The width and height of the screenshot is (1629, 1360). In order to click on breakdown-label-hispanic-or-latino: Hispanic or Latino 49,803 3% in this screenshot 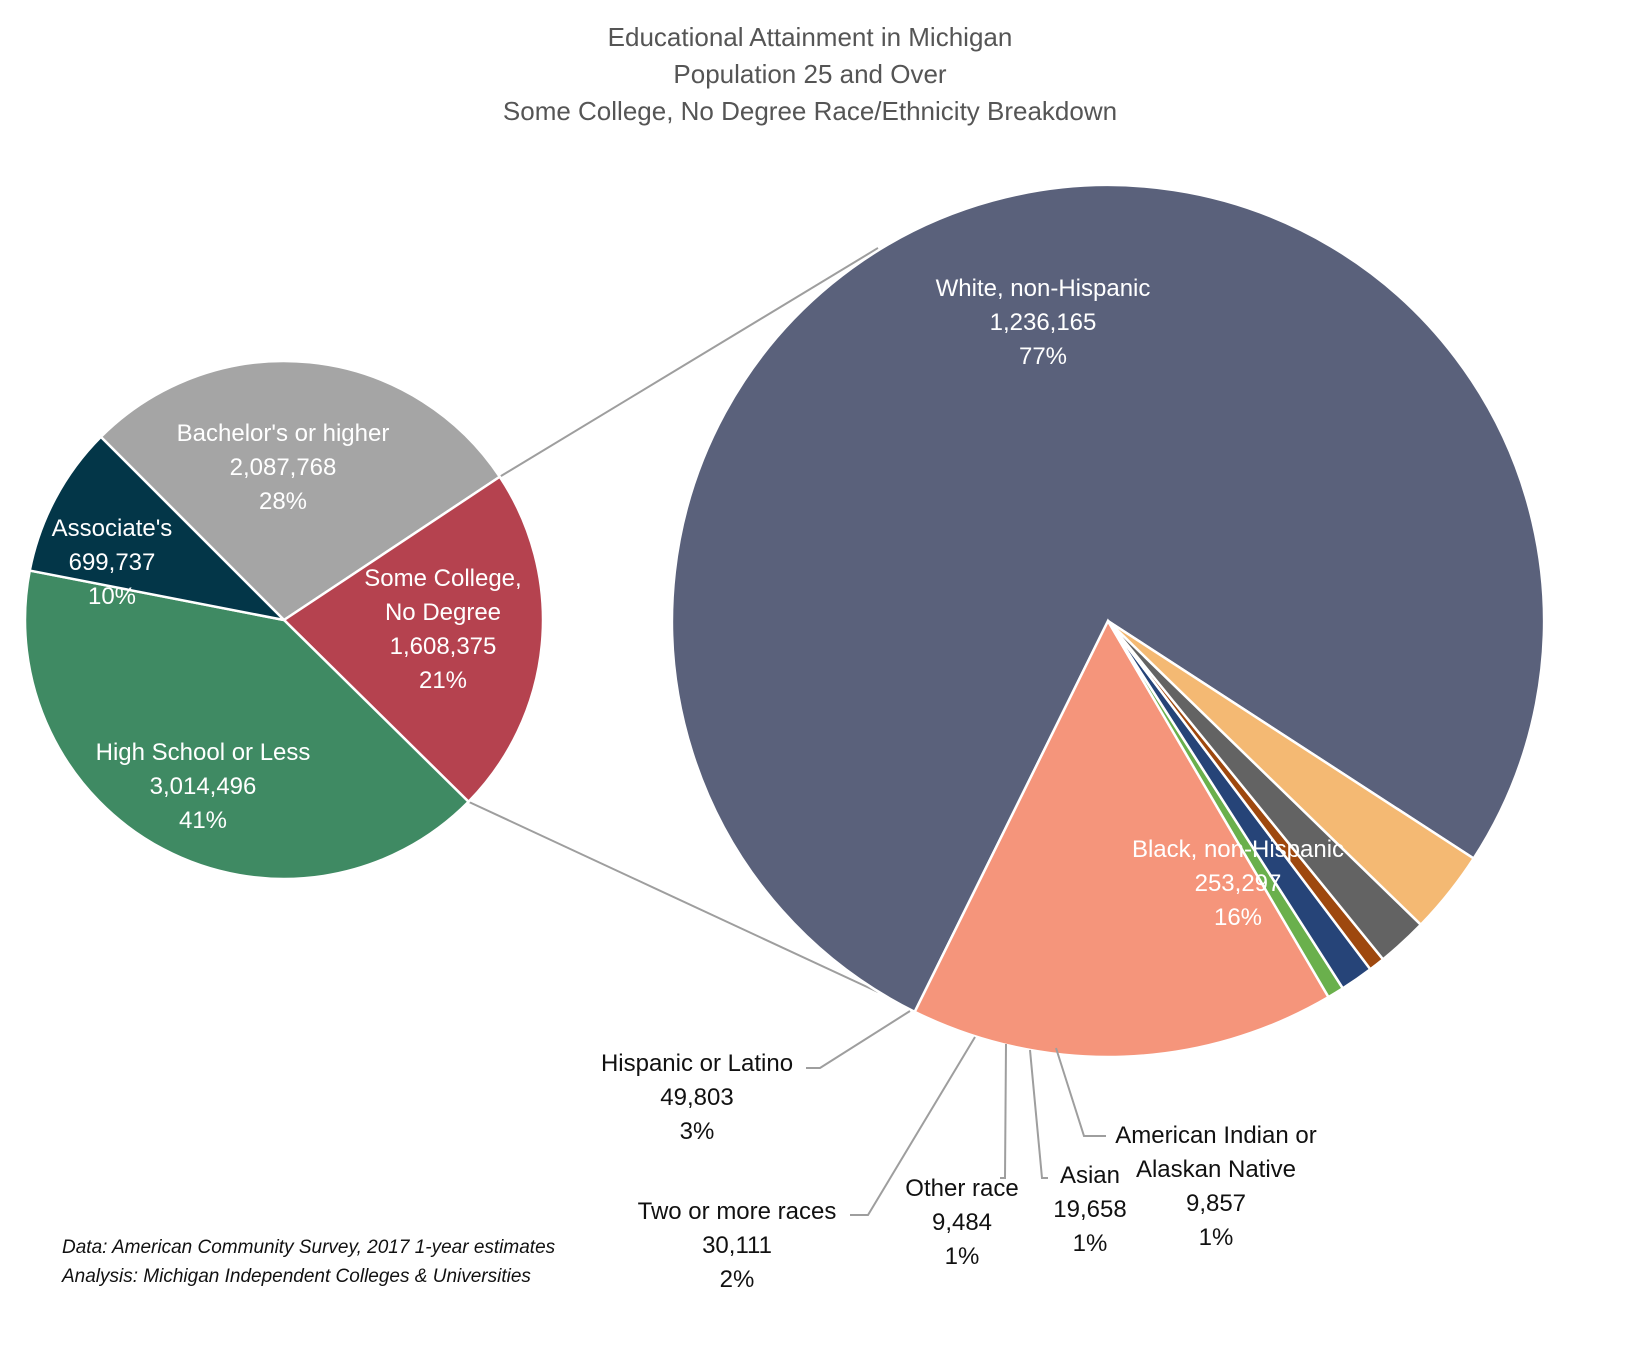, I will do `click(697, 1097)`.